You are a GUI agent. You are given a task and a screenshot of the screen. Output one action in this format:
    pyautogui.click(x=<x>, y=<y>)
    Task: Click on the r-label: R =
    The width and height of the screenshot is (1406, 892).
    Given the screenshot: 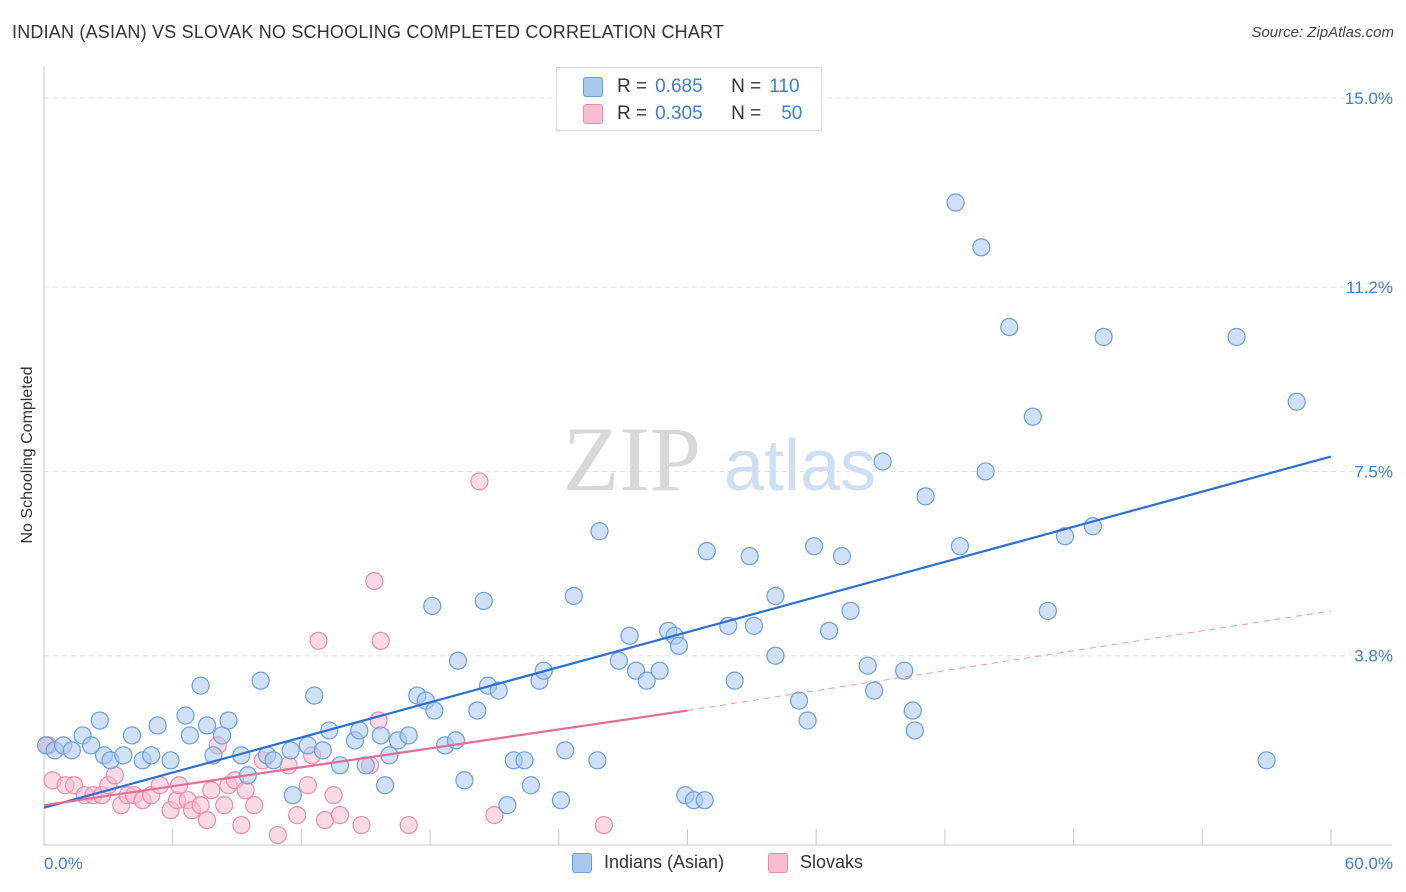 What is the action you would take?
    pyautogui.click(x=632, y=86)
    